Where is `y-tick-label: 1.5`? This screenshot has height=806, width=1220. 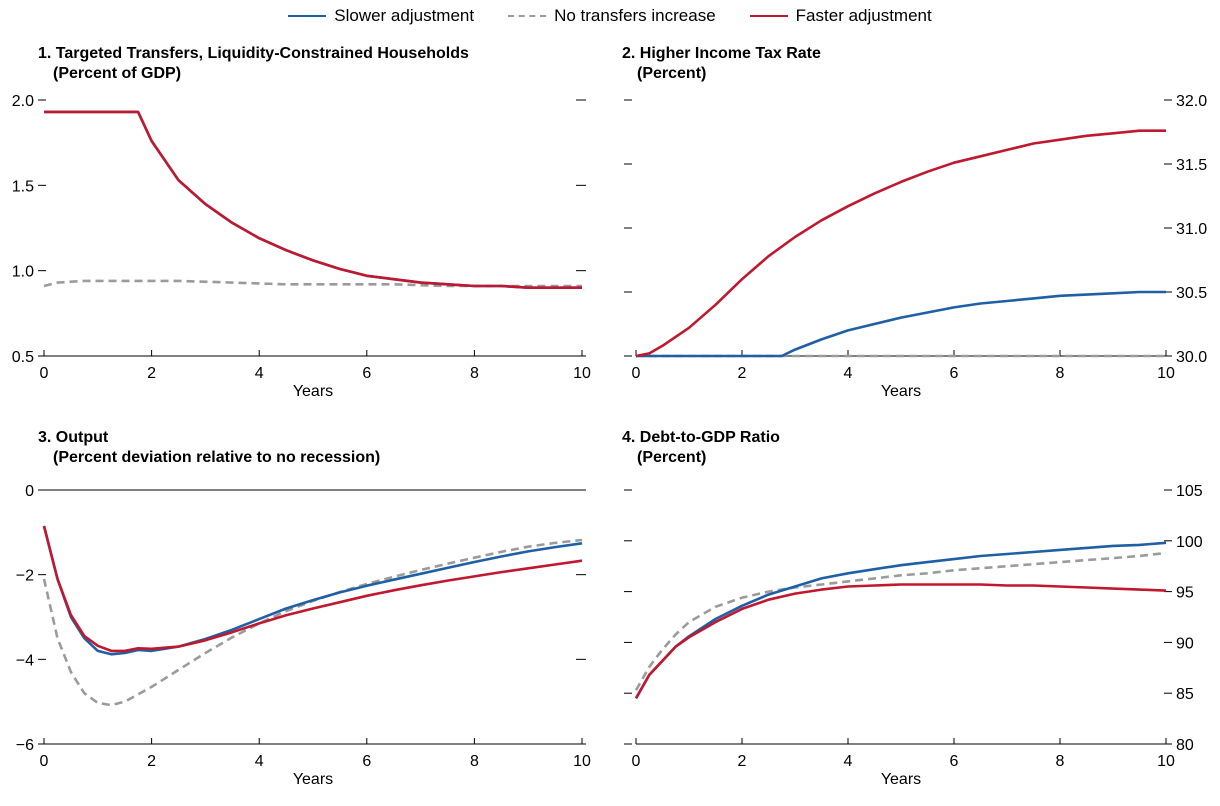 y-tick-label: 1.5 is located at coordinates (23, 186).